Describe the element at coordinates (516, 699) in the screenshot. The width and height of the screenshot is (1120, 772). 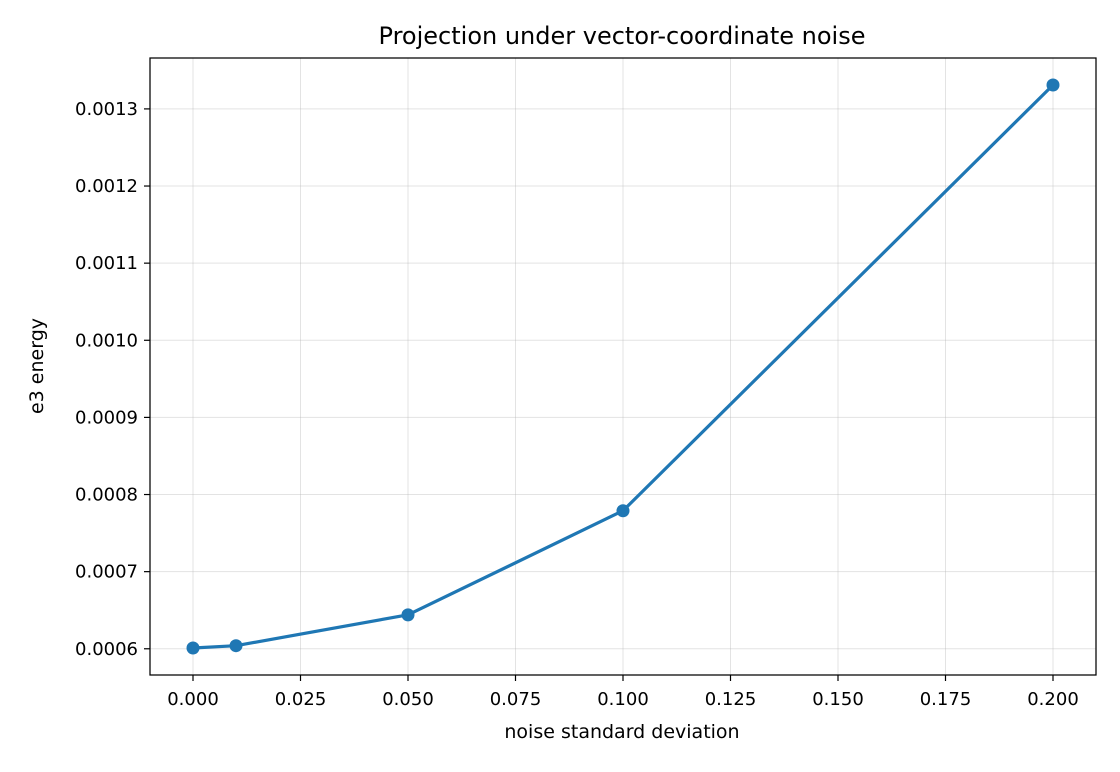
I see `x-tick-label: 0.075` at that location.